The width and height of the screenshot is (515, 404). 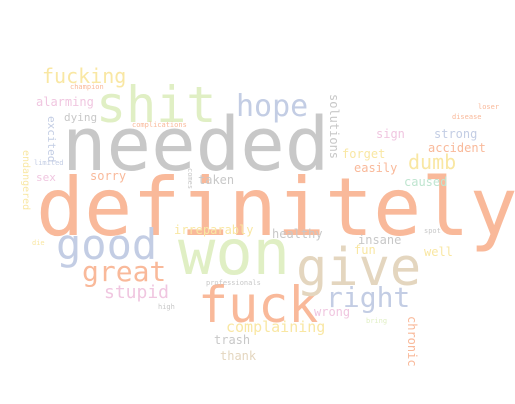 What do you see at coordinates (234, 252) in the screenshot?
I see `word-won: won` at bounding box center [234, 252].